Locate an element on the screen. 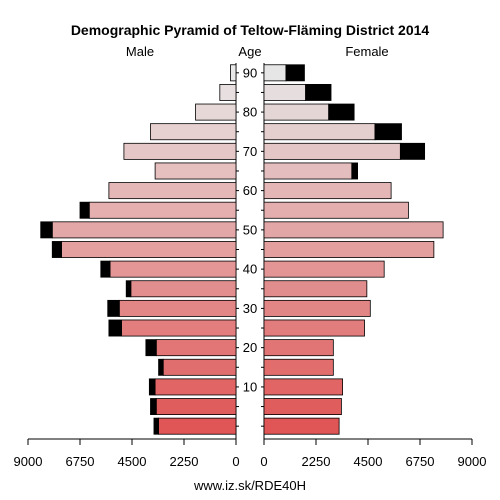 Image resolution: width=500 pixels, height=500 pixels. age-tick-label: 60 is located at coordinates (250, 190).